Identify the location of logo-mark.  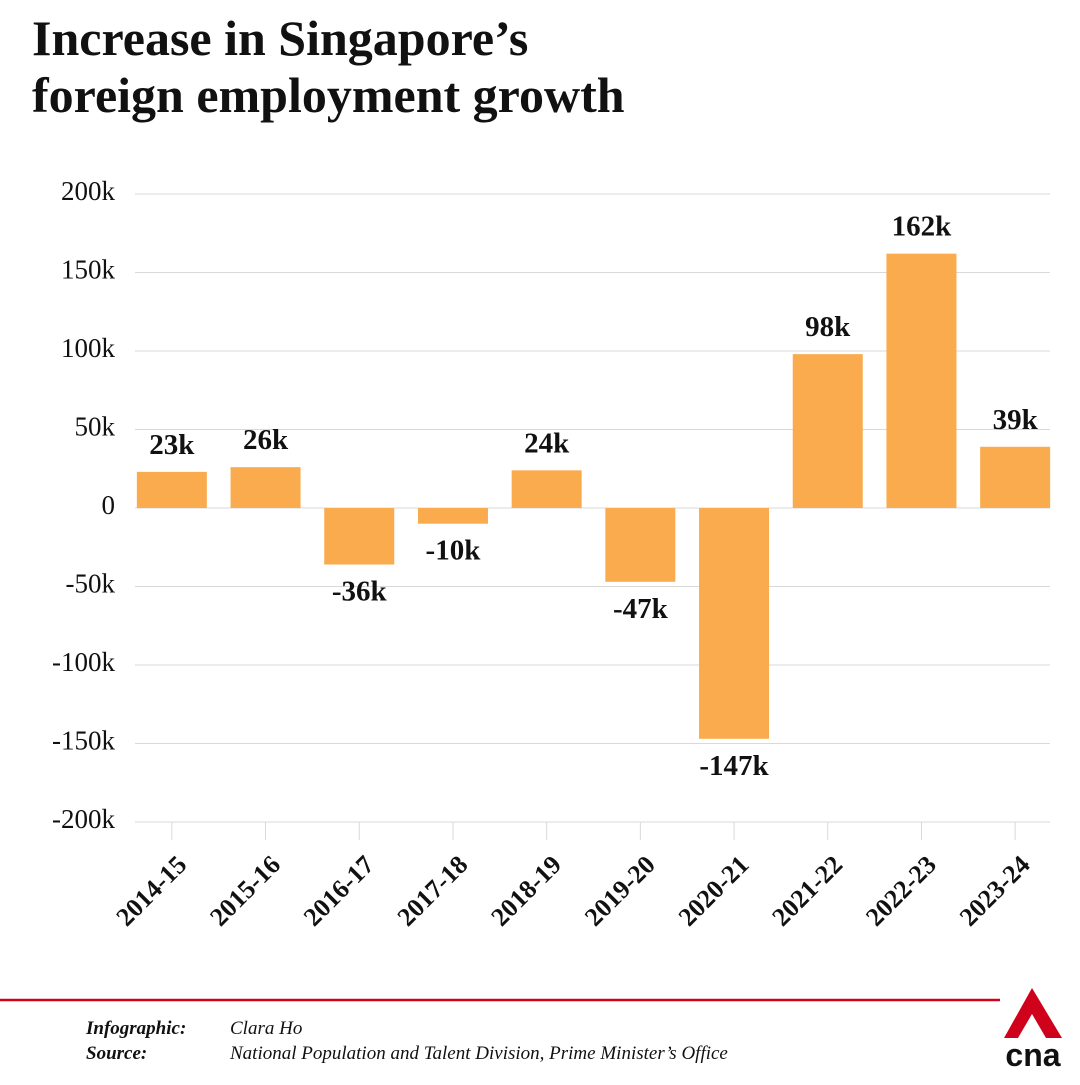
(1033, 1013).